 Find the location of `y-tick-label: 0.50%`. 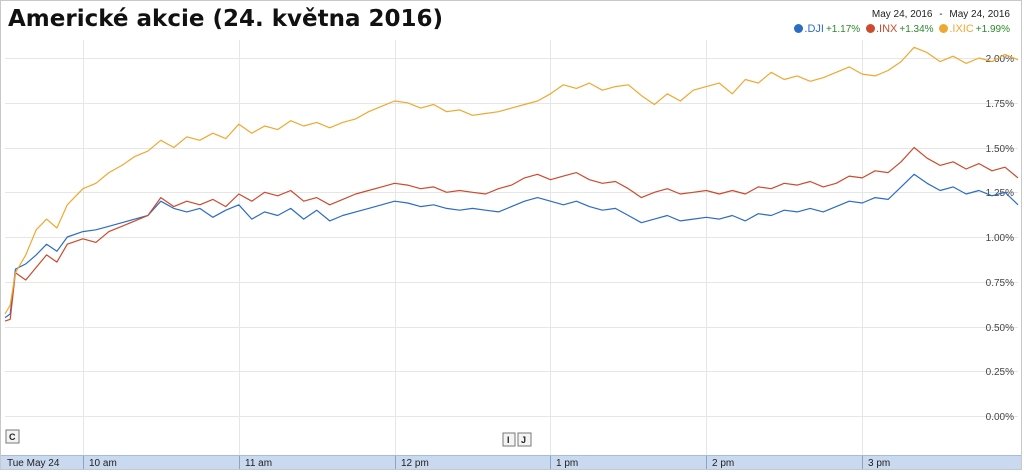

y-tick-label: 0.50% is located at coordinates (1000, 328).